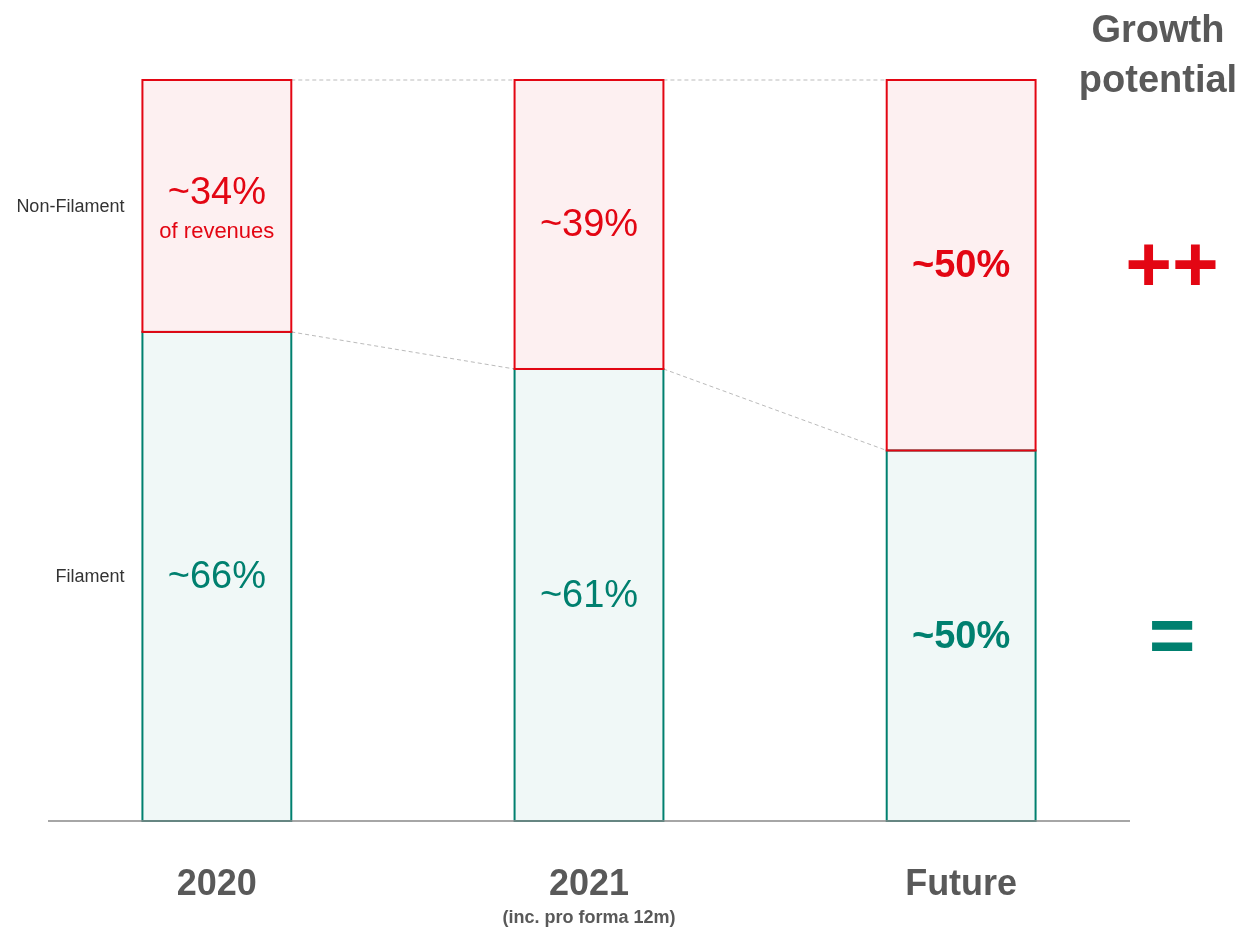 The image size is (1253, 933). Describe the element at coordinates (70, 205) in the screenshot. I see `series-label: Non-Filament` at that location.